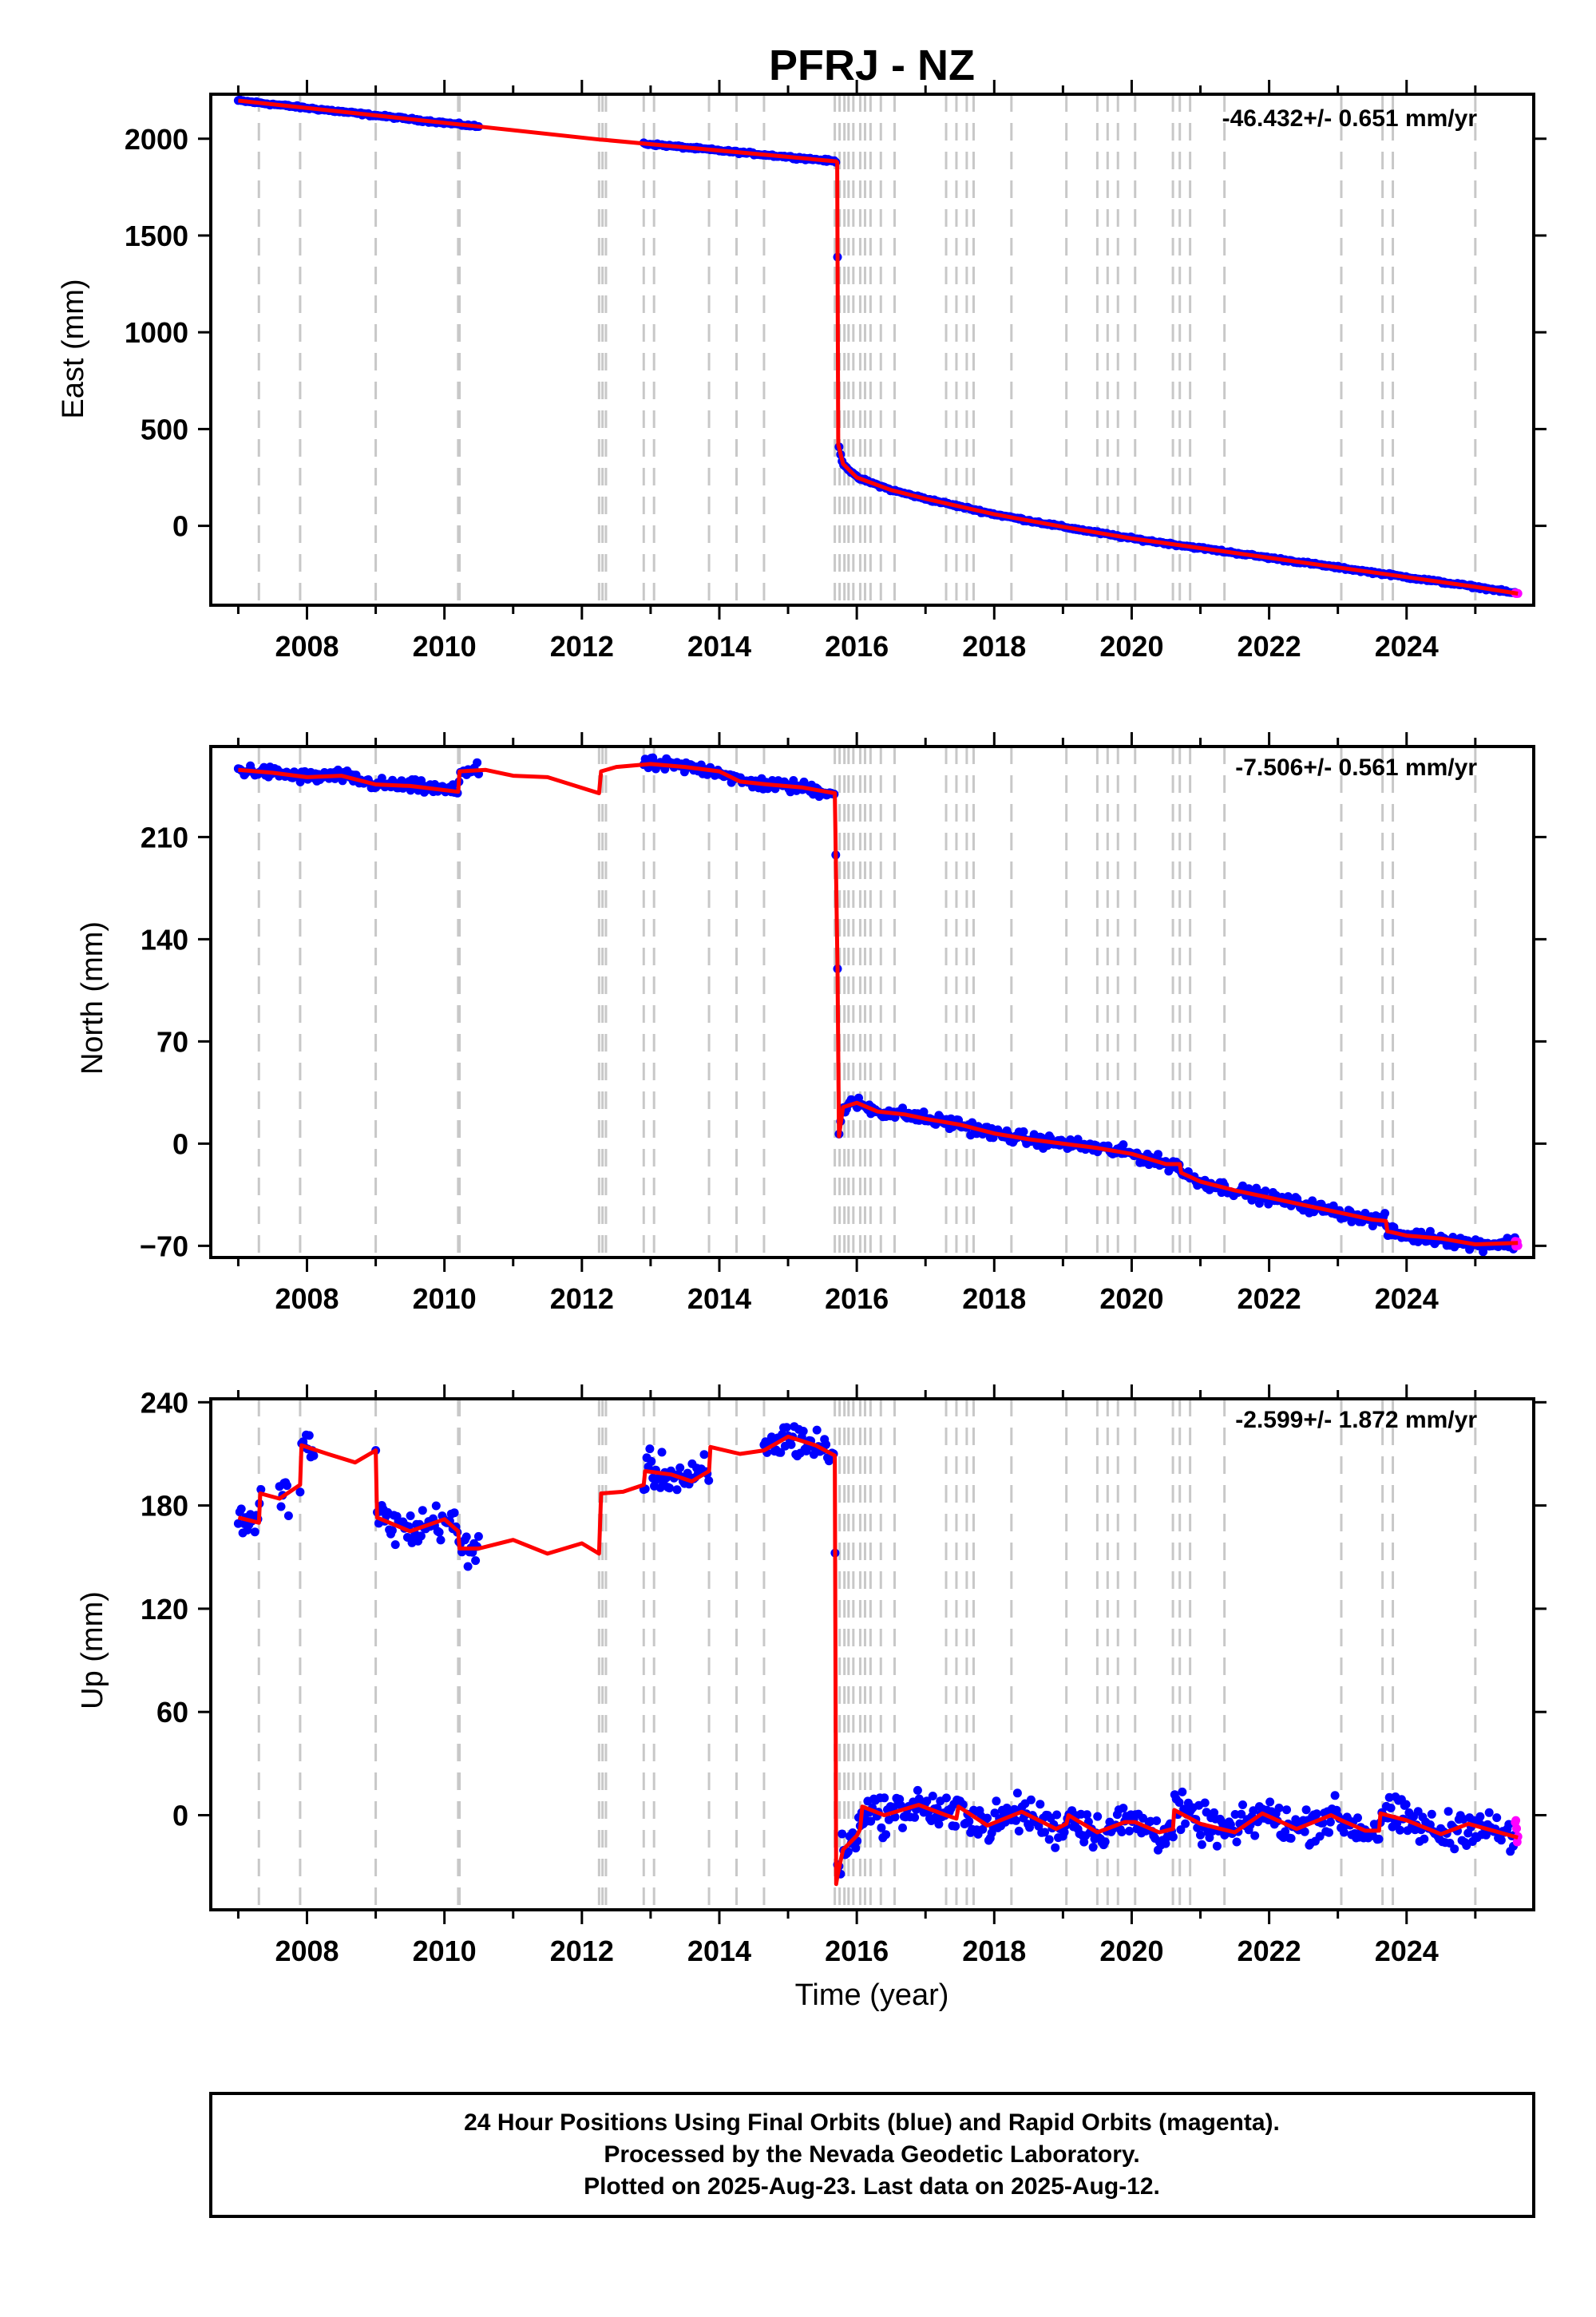 This screenshot has height=2317, width=1596. Describe the element at coordinates (156, 139) in the screenshot. I see `y-tick-label: 2000` at that location.